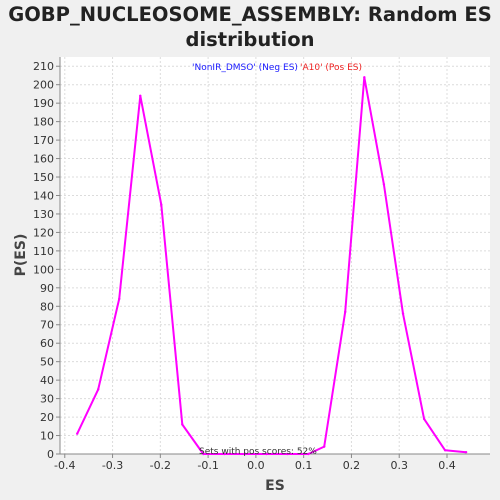  What do you see at coordinates (47, 417) in the screenshot?
I see `y-tick-label: 20` at bounding box center [47, 417].